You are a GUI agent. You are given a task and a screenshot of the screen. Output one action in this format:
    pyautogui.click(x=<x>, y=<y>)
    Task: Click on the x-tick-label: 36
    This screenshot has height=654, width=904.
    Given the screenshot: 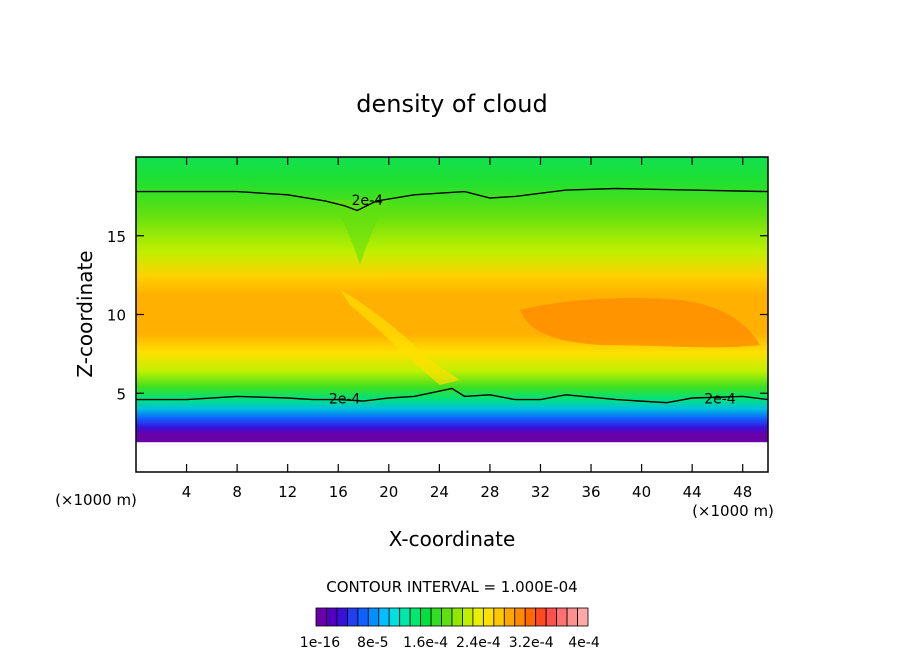 What is the action you would take?
    pyautogui.click(x=590, y=492)
    